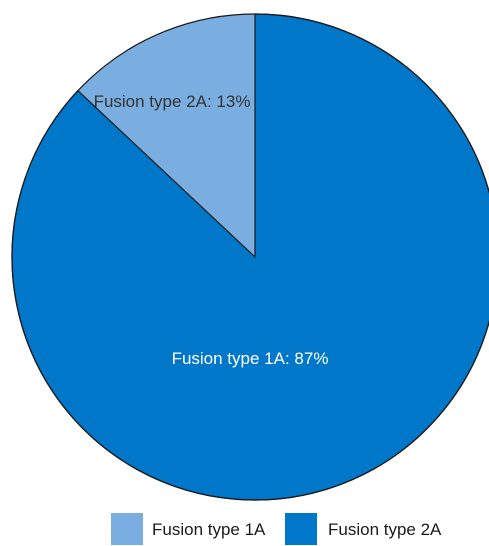 The height and width of the screenshot is (546, 489). Describe the element at coordinates (301, 529) in the screenshot. I see `legend-swatch-fusion-type-2a` at that location.